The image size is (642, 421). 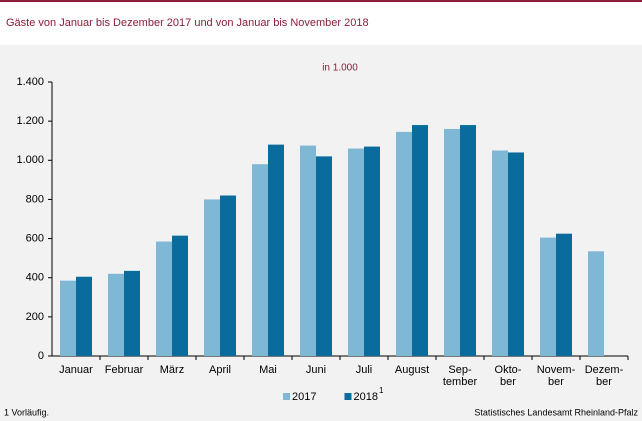 I want to click on y-tick-label: 800, so click(x=35, y=199).